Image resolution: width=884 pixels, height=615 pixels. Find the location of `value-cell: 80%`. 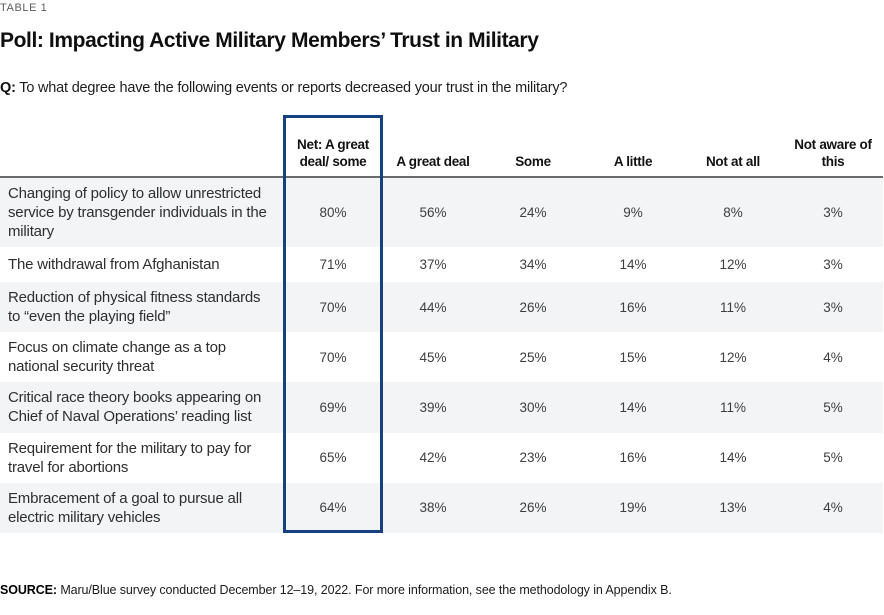

value-cell: 80% is located at coordinates (333, 213).